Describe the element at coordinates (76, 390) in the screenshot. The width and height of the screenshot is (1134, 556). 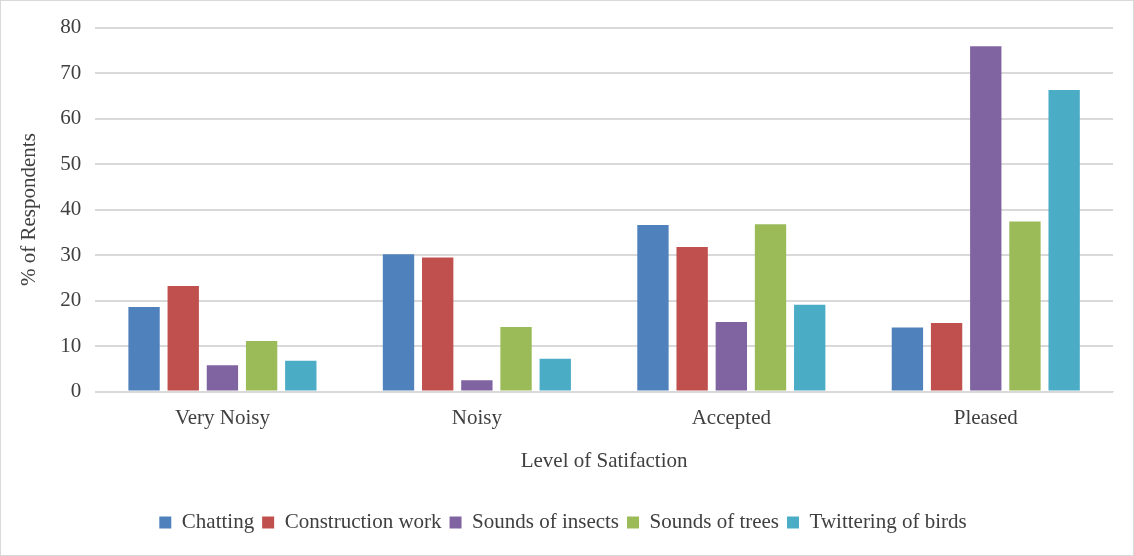
I see `y-tick-label: 0` at that location.